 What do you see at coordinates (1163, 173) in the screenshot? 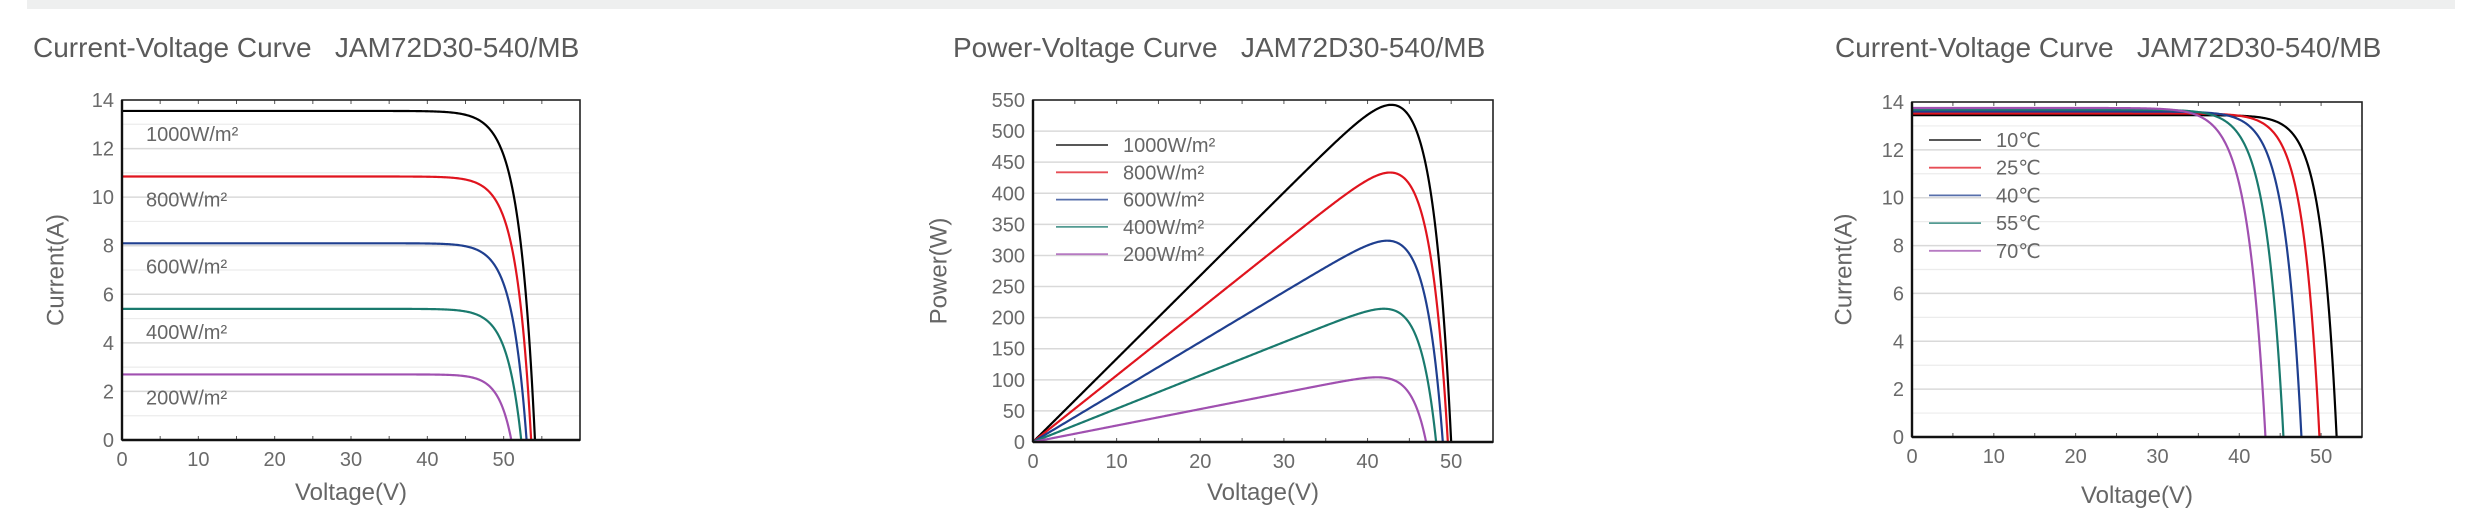
I see `legend-label: 800W/m²` at bounding box center [1163, 173].